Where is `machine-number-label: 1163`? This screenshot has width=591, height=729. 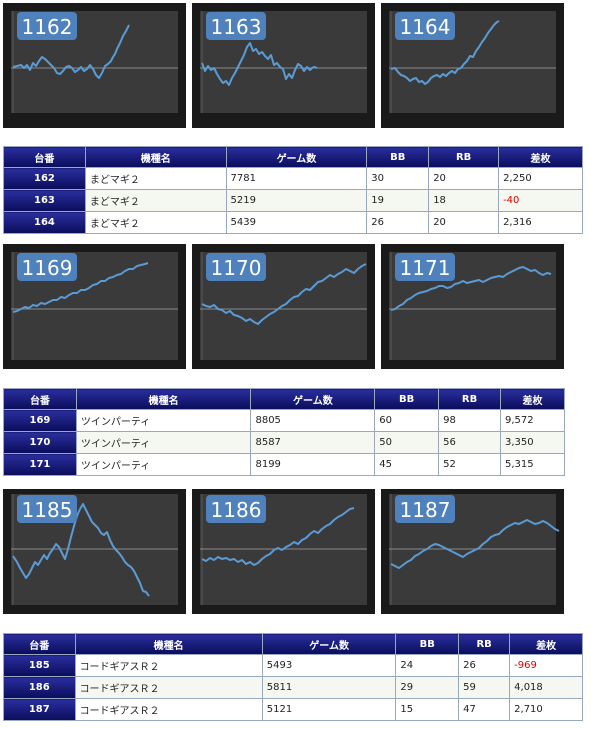
machine-number-label: 1163 is located at coordinates (236, 27).